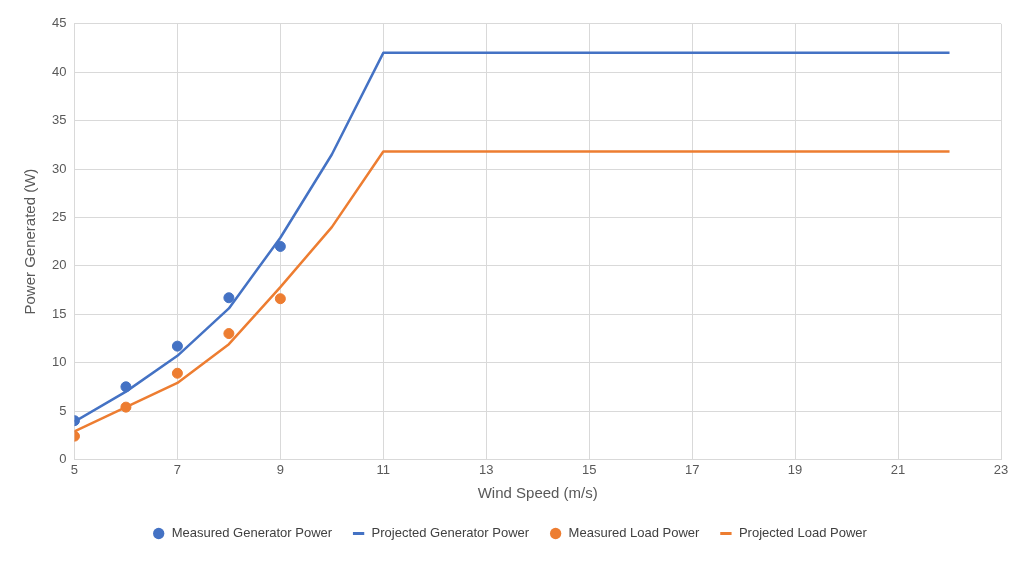 The width and height of the screenshot is (1029, 563). Describe the element at coordinates (59, 168) in the screenshot. I see `y-tick-label: 30` at that location.